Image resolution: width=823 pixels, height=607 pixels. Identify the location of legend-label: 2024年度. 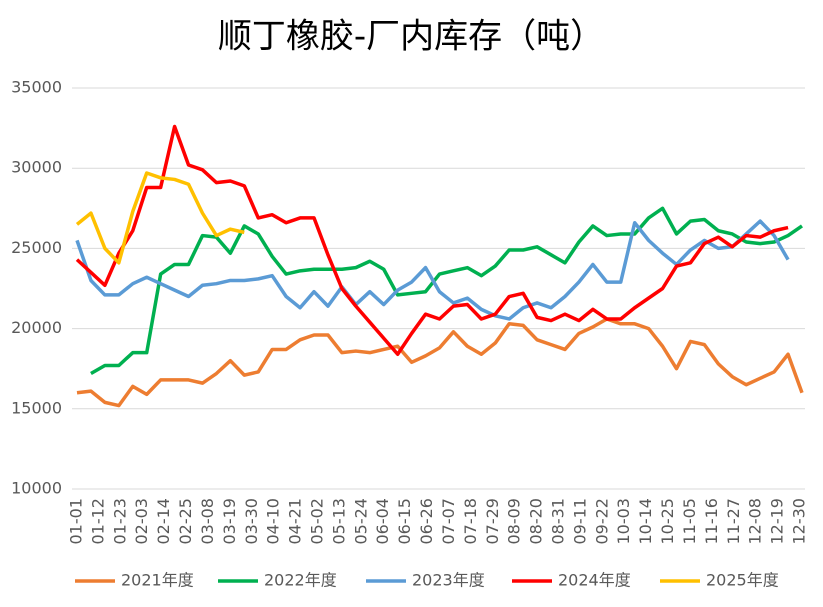
(594, 580).